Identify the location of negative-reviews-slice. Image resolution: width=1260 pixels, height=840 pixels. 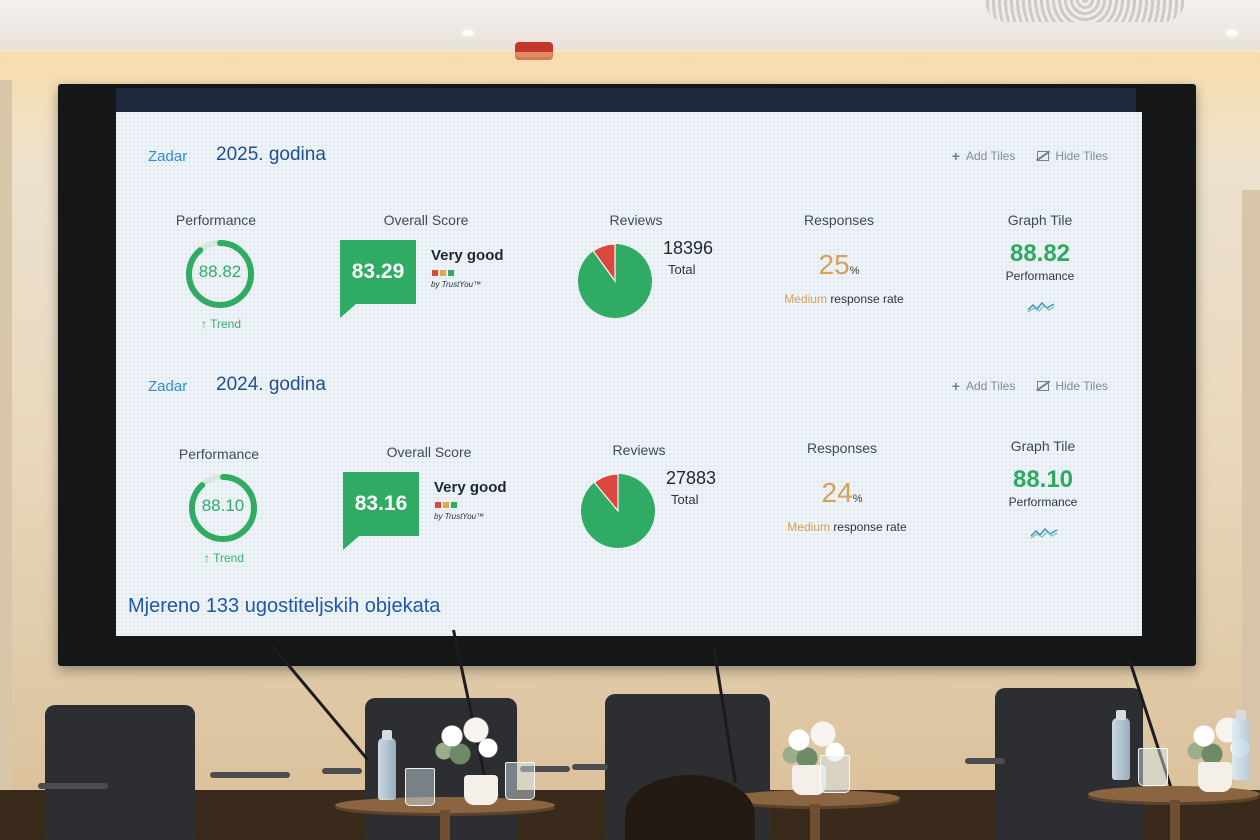
(604, 263).